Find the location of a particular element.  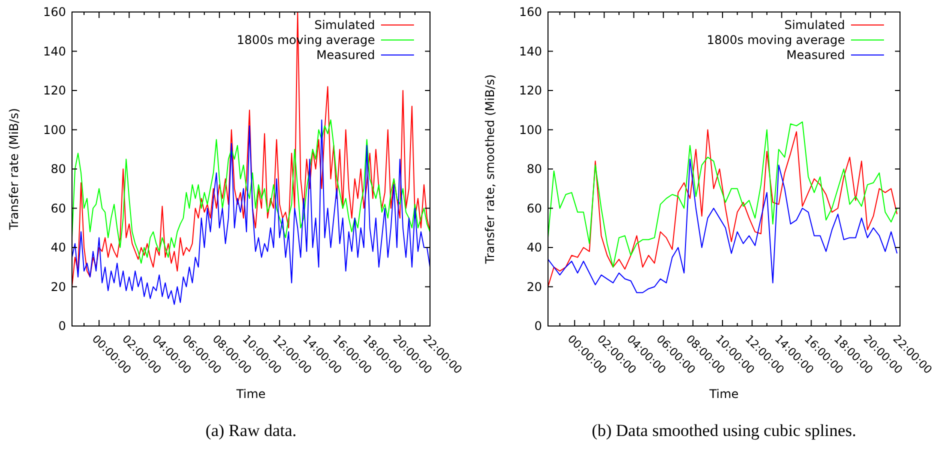

text: (a) Raw data. is located at coordinates (251, 430).